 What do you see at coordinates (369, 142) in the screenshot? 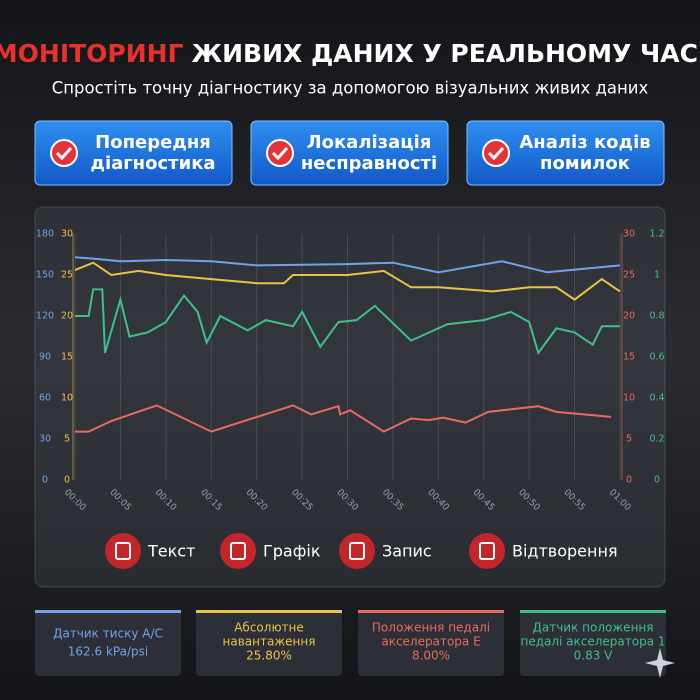
I see `feature-label: Локалізація` at bounding box center [369, 142].